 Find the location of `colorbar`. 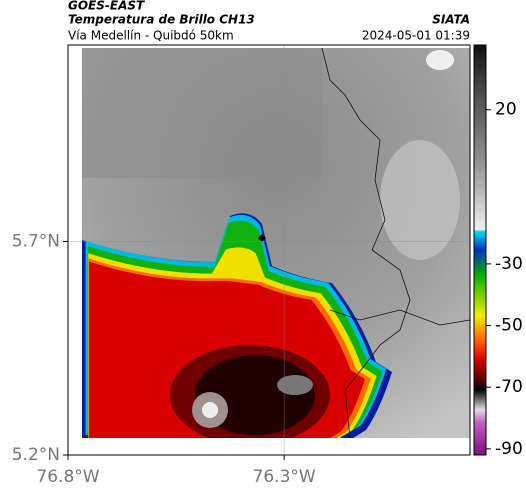

colorbar is located at coordinates (480, 250).